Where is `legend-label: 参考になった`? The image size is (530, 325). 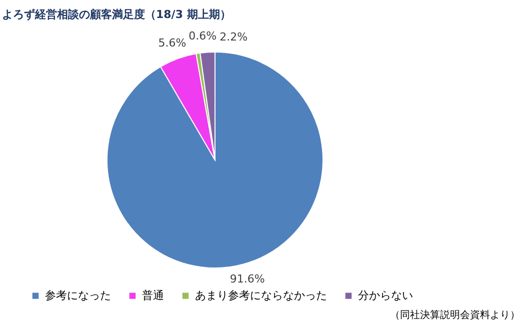 legend-label: 参考になった is located at coordinates (78, 295).